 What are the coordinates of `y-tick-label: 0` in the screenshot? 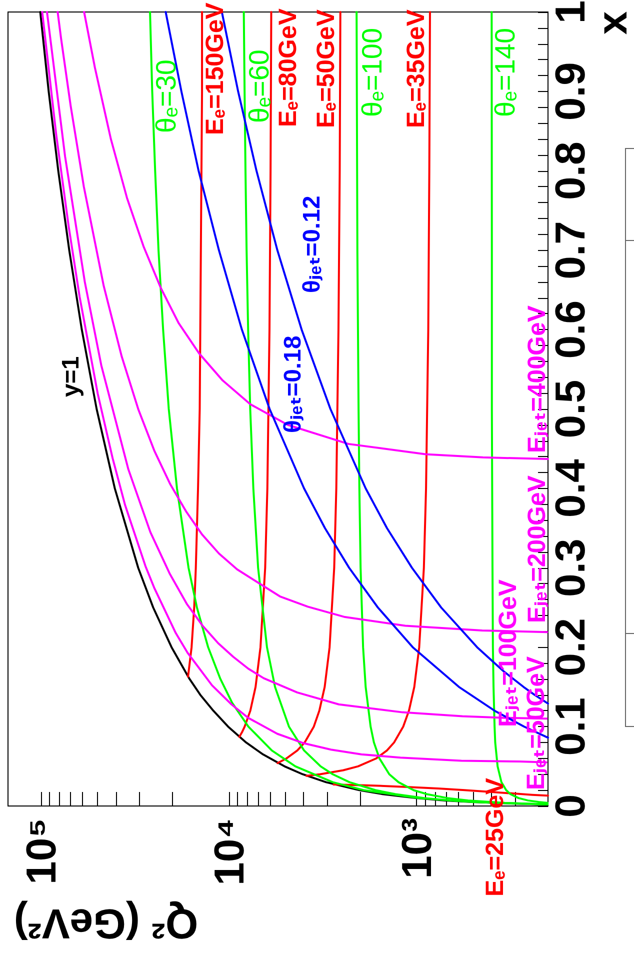 It's located at (570, 806).